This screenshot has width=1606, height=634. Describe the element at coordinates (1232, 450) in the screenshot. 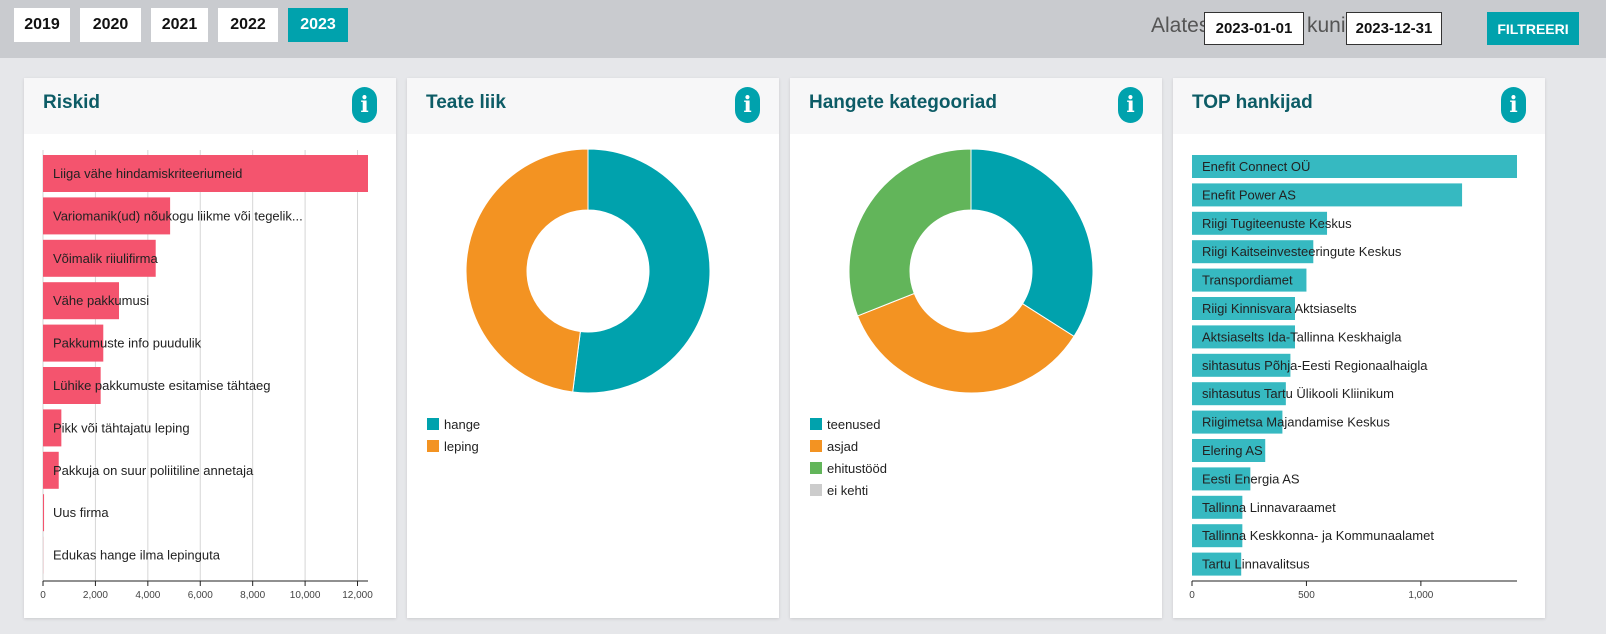

I see `bar-label: Elering AS` at that location.